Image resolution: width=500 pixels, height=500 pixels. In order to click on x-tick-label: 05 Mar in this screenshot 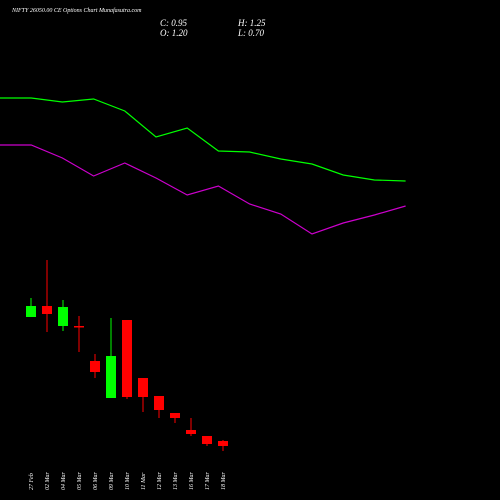, I will do `click(80, 481)`.